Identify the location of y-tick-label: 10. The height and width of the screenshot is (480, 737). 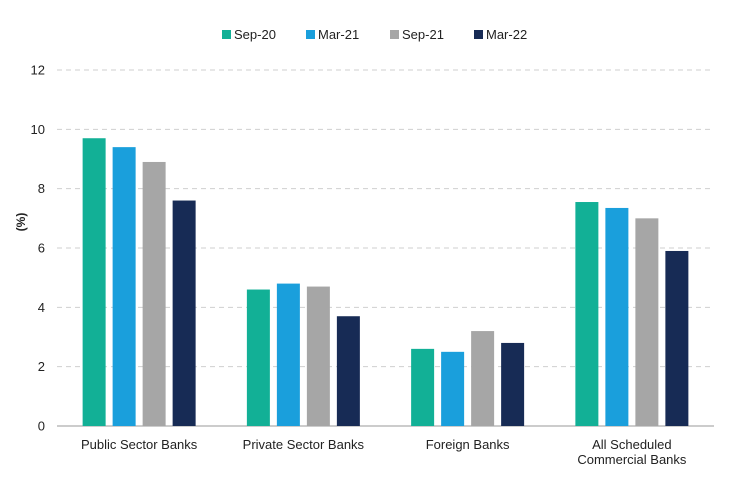
(38, 129).